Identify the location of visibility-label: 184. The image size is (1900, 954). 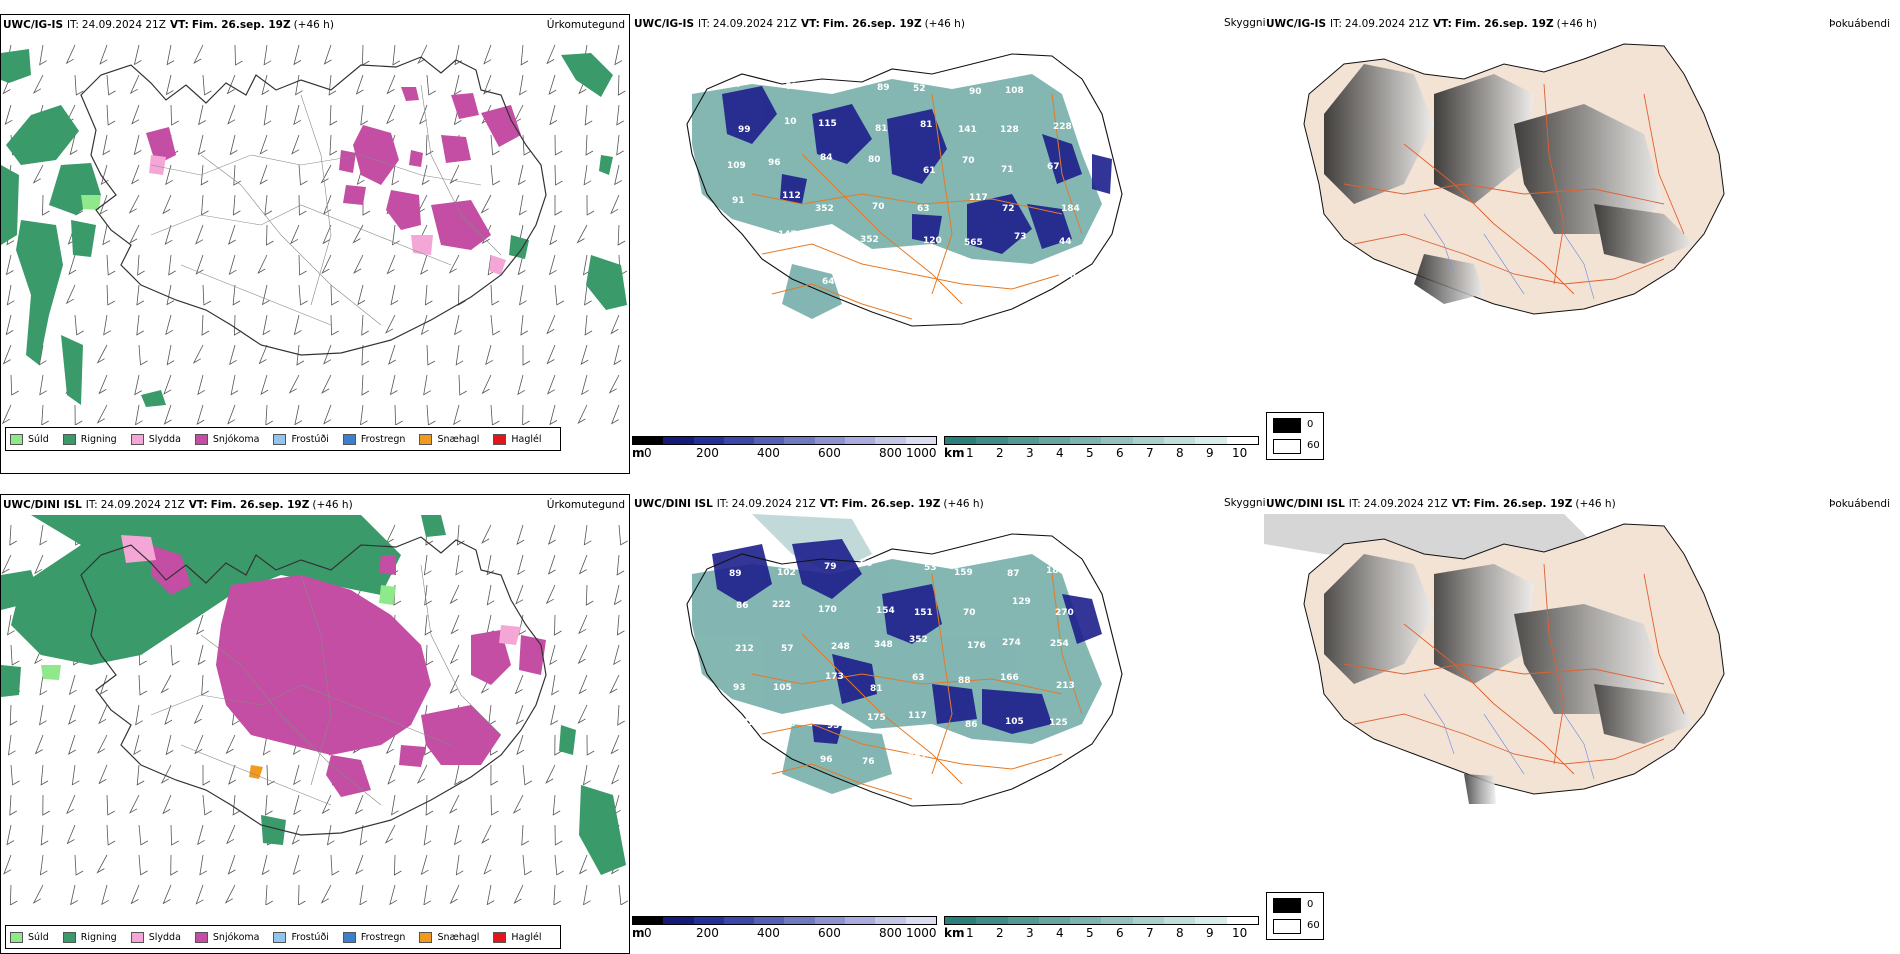
(1070, 209).